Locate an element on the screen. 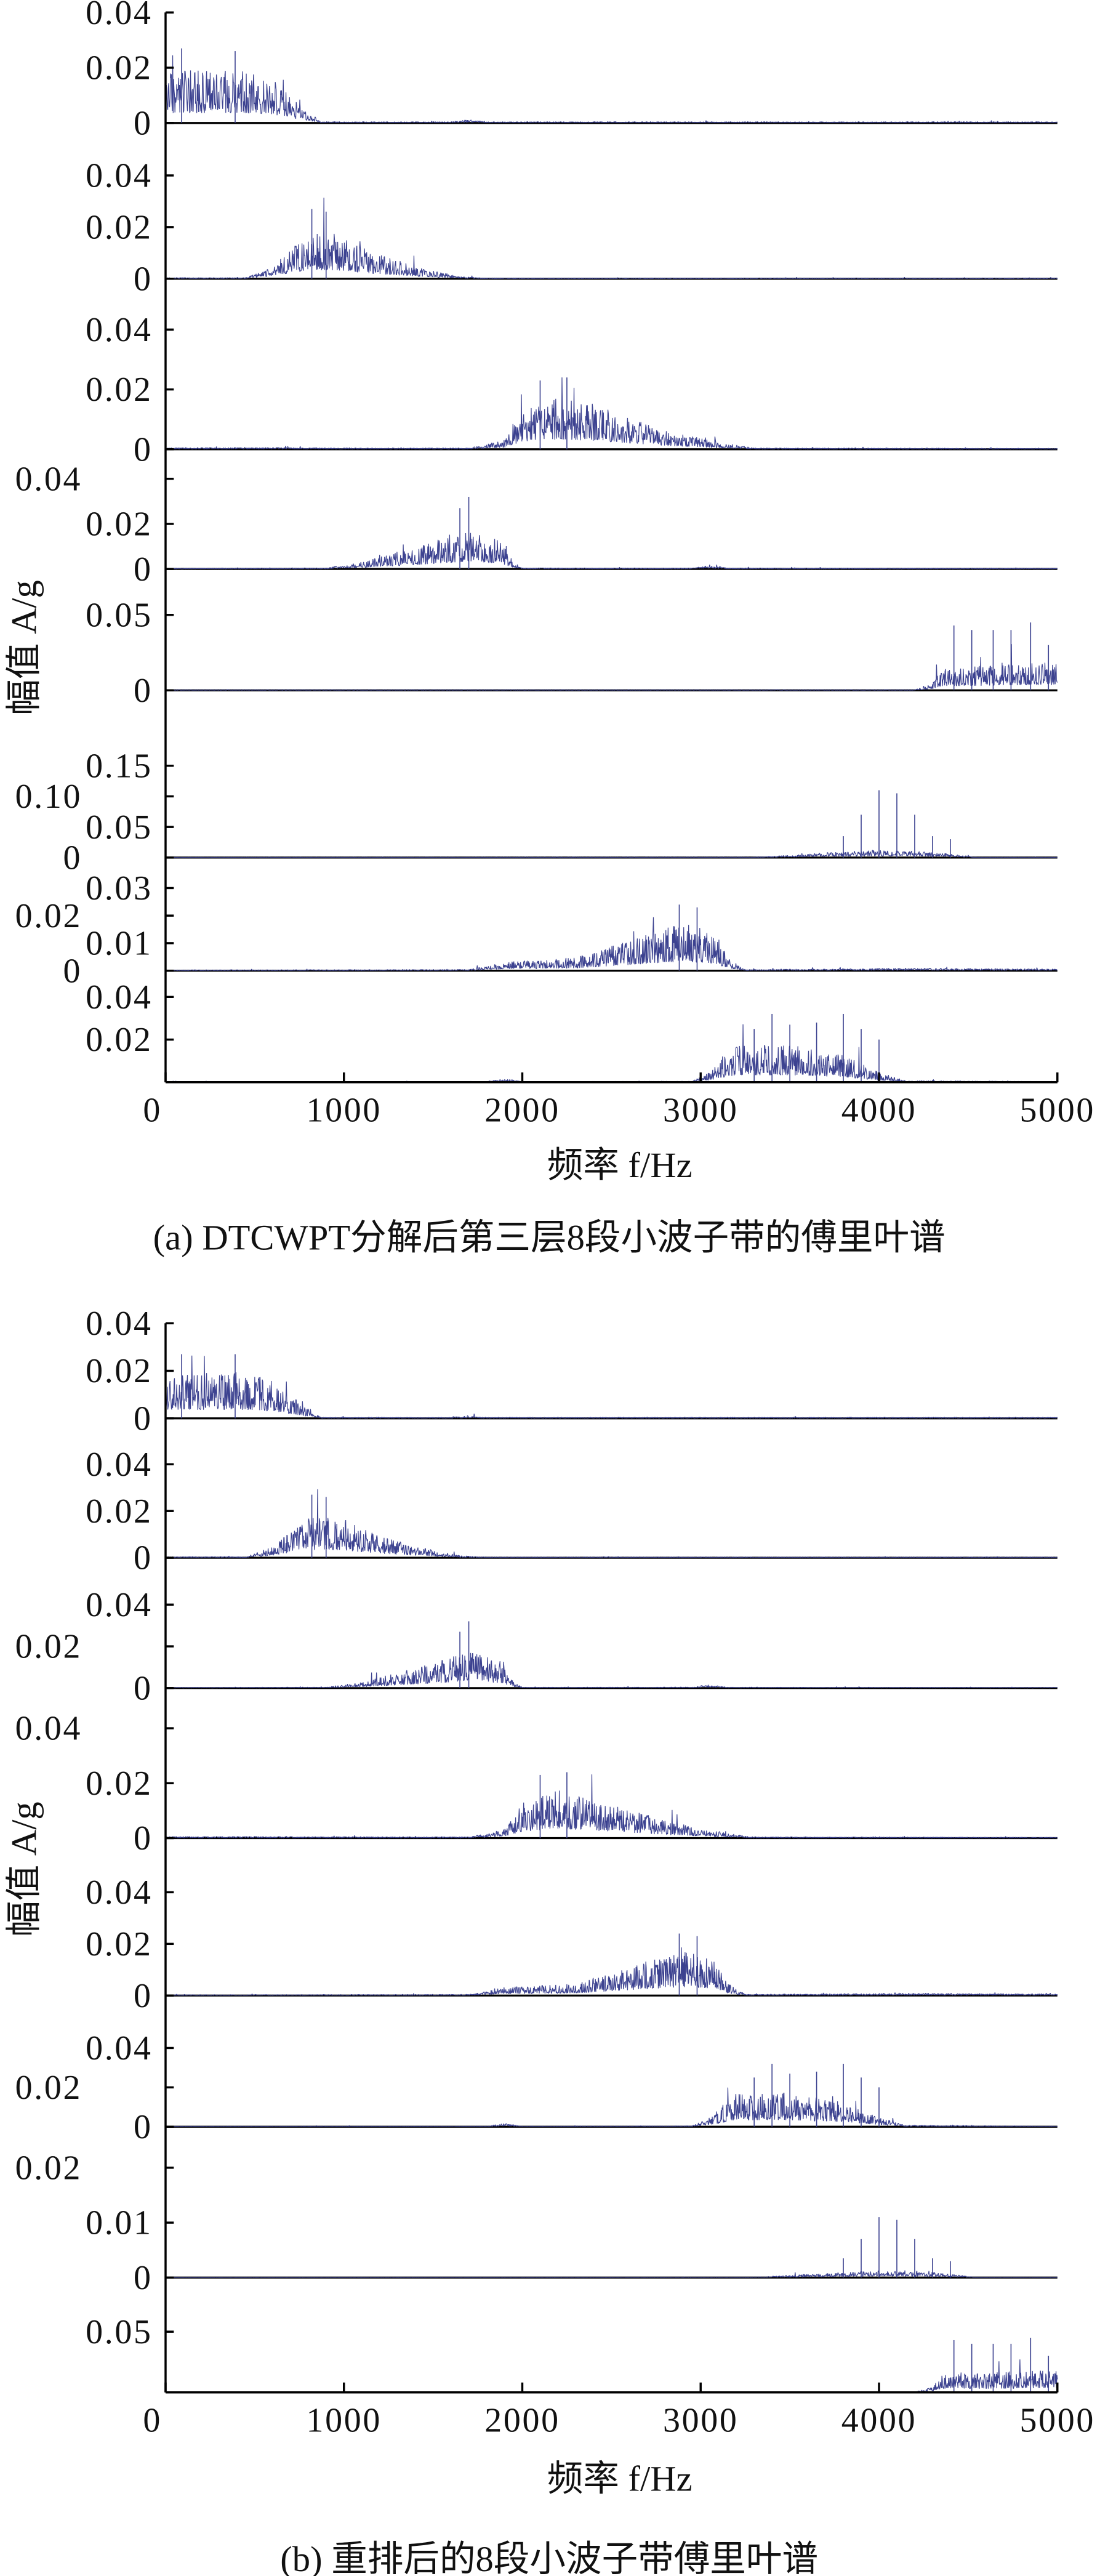 The image size is (1100, 2576). subplot-7: 0.020.01 0 is located at coordinates (536, 2223).